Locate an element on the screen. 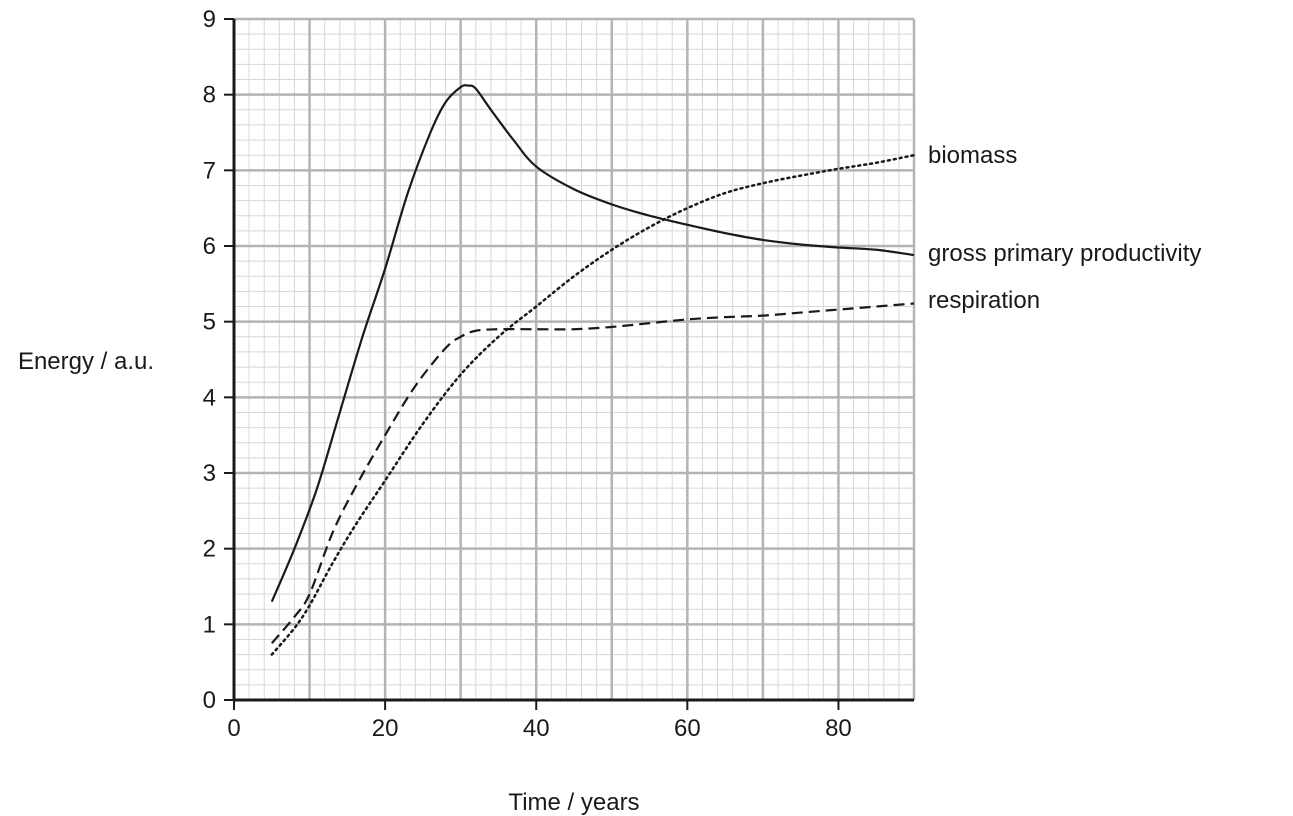 Image resolution: width=1293 pixels, height=816 pixels. series-label-respiration: respiration is located at coordinates (984, 300).